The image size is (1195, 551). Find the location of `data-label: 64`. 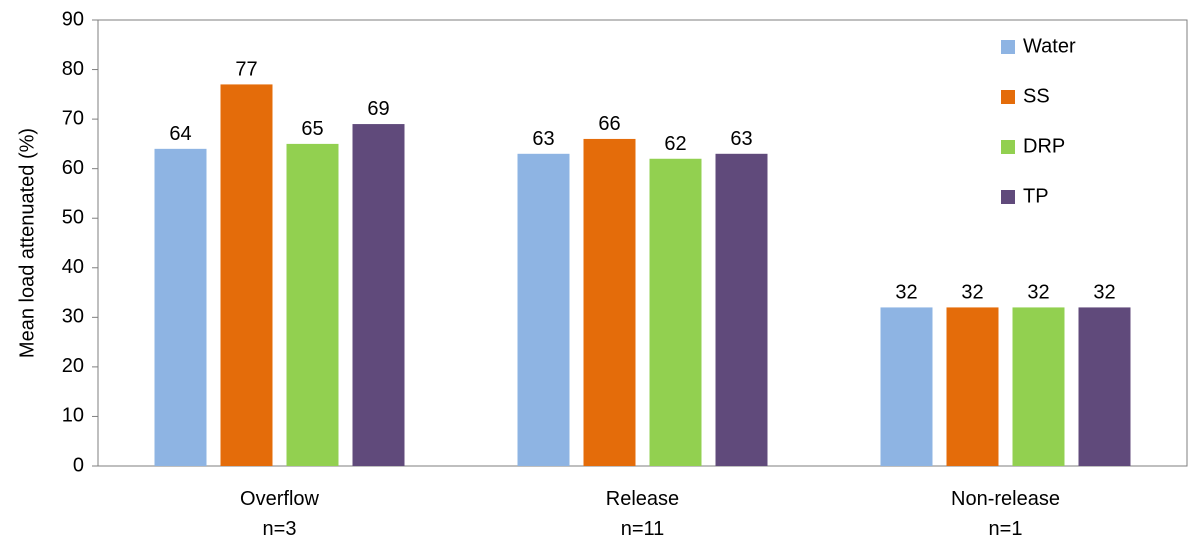

data-label: 64 is located at coordinates (180, 134).